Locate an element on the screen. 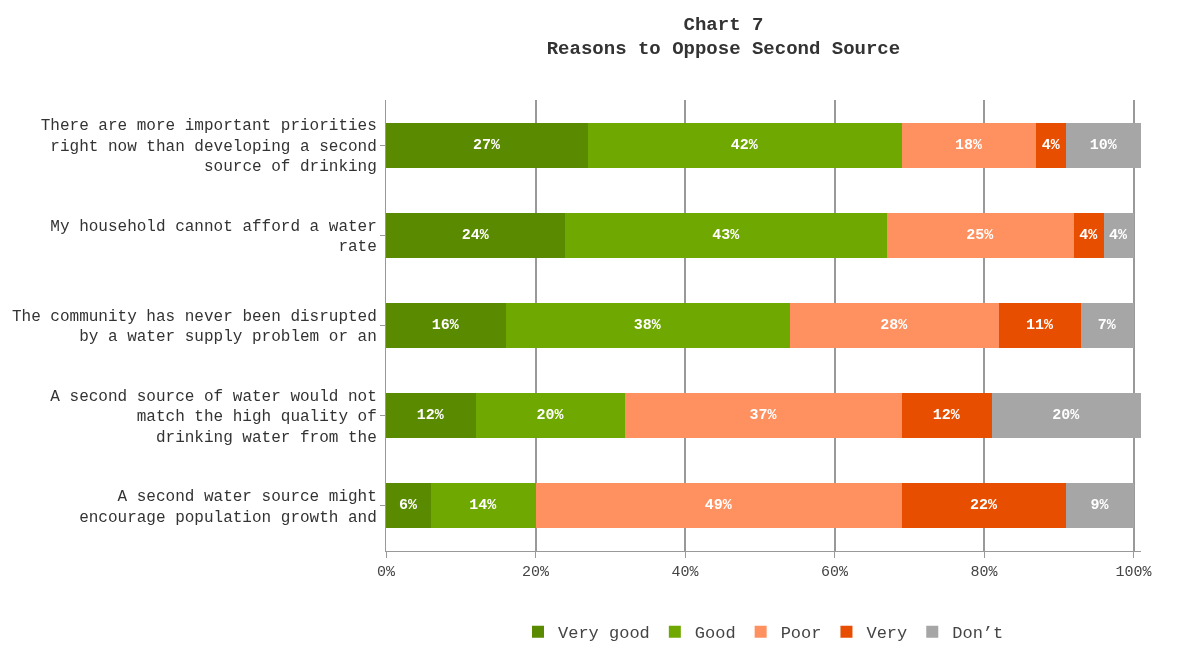 The image size is (1186, 662). legend-label: Good is located at coordinates (715, 634).